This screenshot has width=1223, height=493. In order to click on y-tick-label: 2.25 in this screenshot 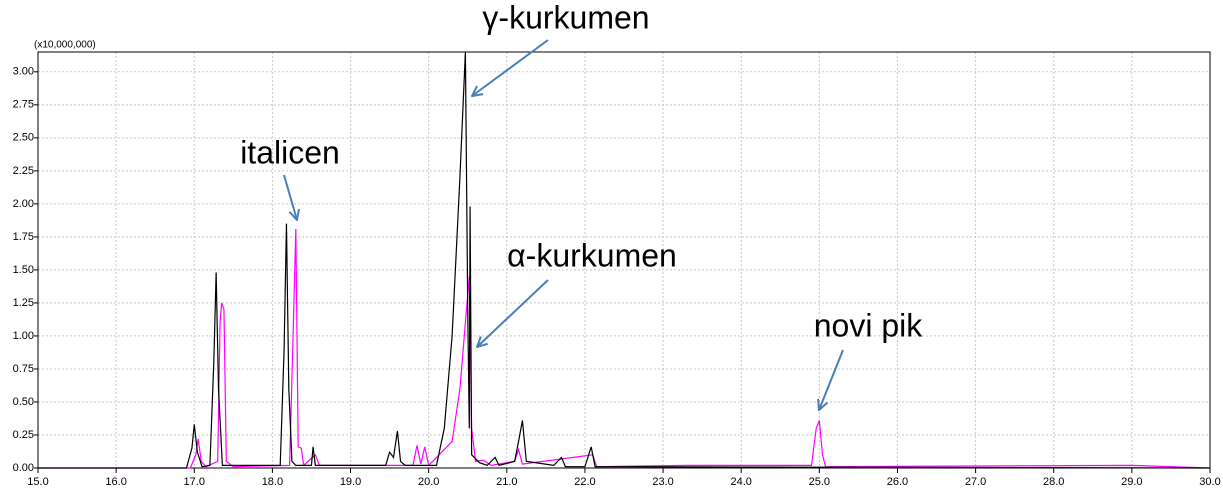, I will do `click(23, 171)`.